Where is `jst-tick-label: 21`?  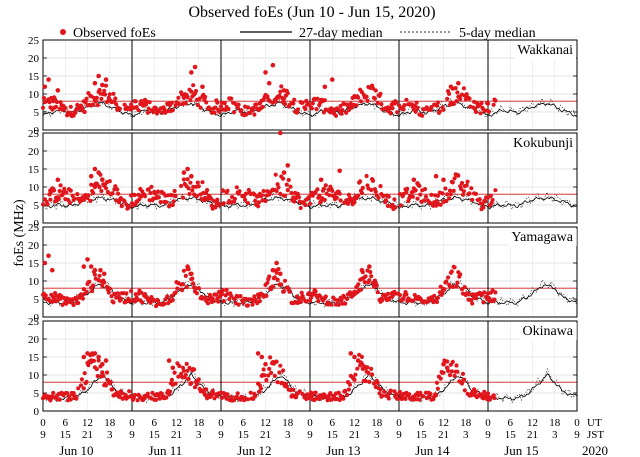 jst-tick-label: 21 is located at coordinates (354, 435).